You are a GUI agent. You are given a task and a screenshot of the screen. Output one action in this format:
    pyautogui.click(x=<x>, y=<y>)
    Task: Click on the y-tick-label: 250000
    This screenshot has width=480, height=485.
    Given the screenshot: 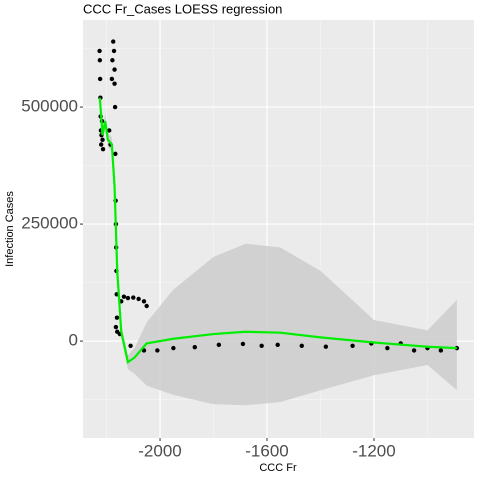 What is the action you would take?
    pyautogui.click(x=49, y=223)
    